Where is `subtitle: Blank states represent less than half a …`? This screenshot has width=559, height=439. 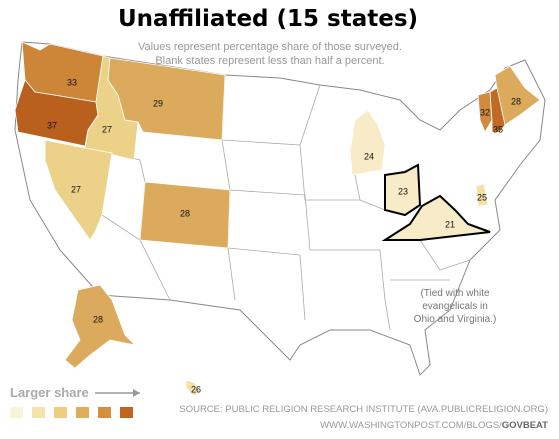
subtitle: Blank states represent less than half a … is located at coordinates (269, 61).